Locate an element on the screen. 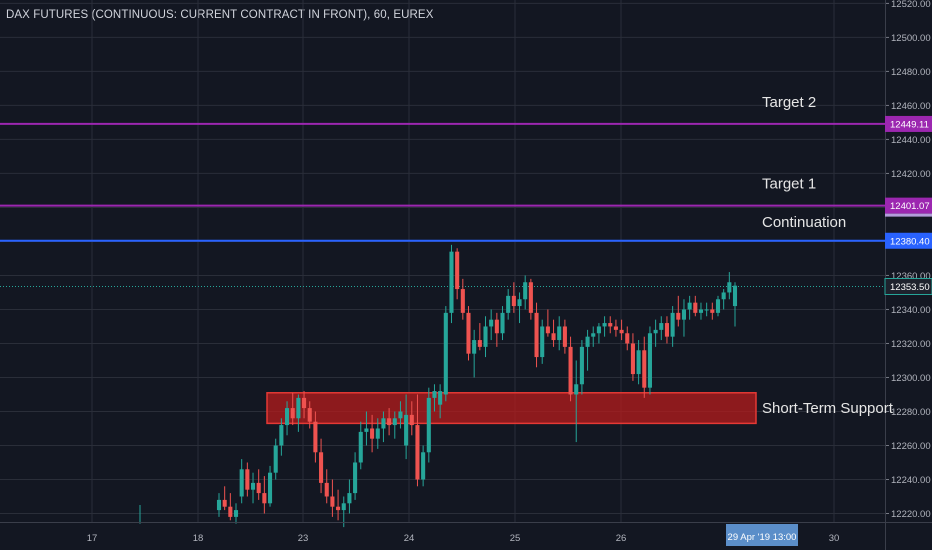 This screenshot has width=932, height=550. time-tick-label: 24 is located at coordinates (409, 538).